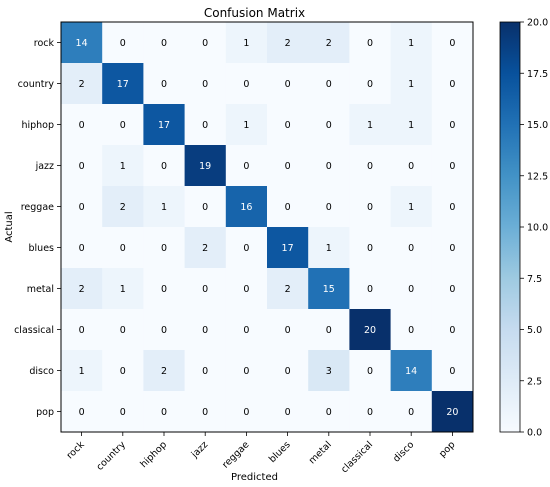 Image resolution: width=550 pixels, height=487 pixels. Describe the element at coordinates (153, 454) in the screenshot. I see `x-tick-label: hiphop` at that location.